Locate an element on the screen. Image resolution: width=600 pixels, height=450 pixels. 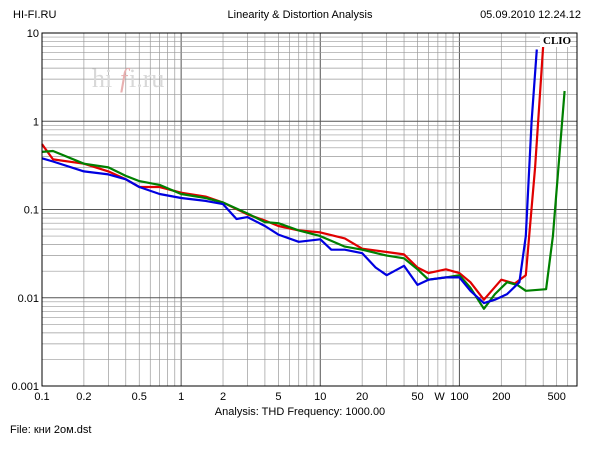
watermark-left: hi is located at coordinates (102, 78).